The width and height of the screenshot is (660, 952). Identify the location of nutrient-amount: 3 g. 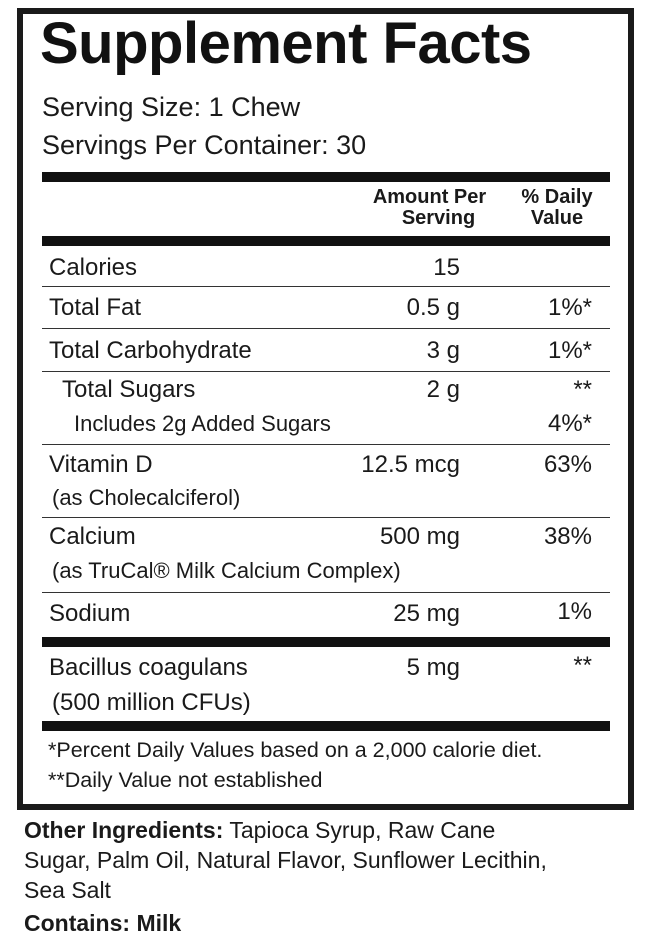
(443, 350).